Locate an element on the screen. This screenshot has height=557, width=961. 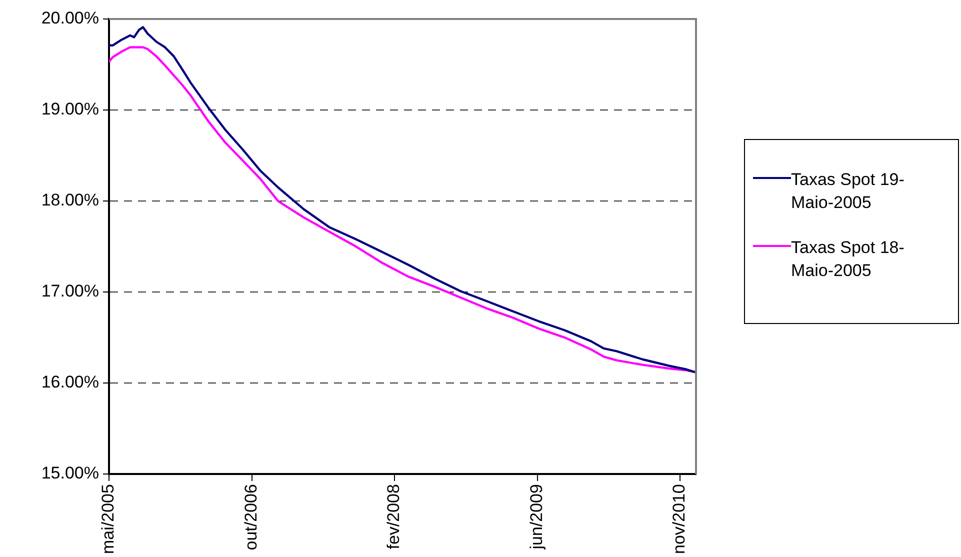
legend-label: Taxas Spot 18-Maio-2005 is located at coordinates (848, 259).